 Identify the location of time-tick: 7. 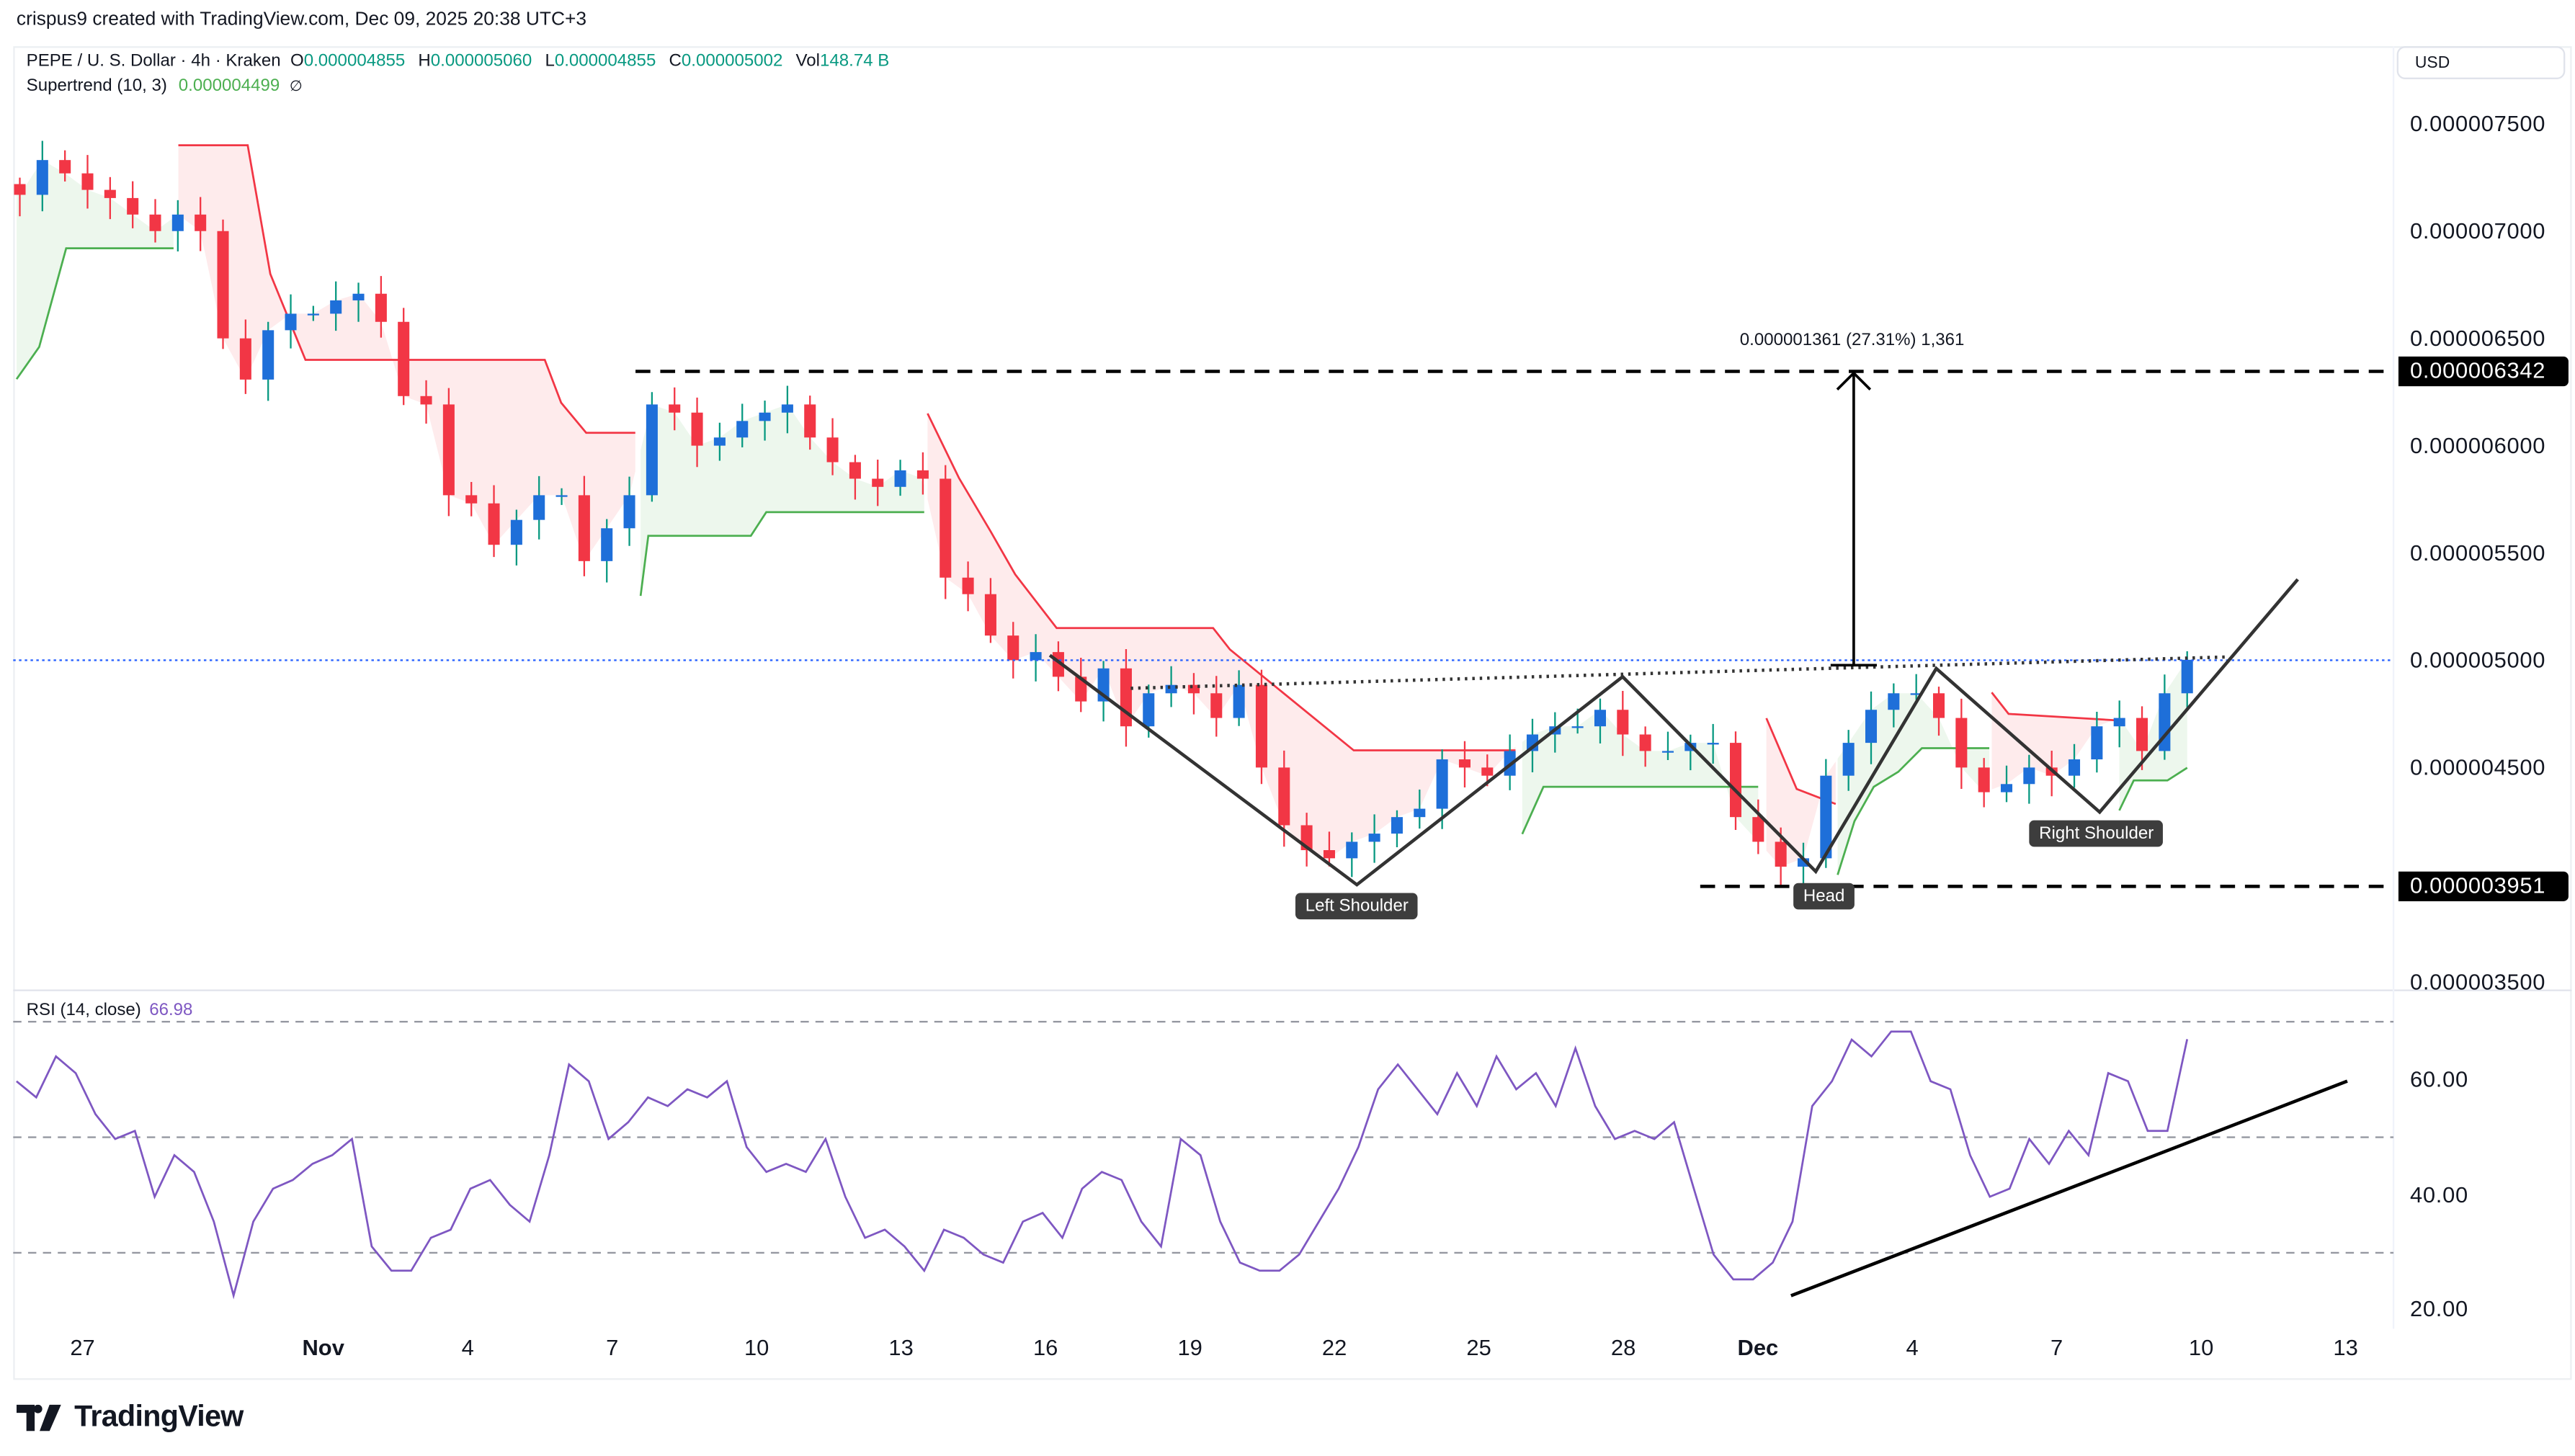
(2056, 1347).